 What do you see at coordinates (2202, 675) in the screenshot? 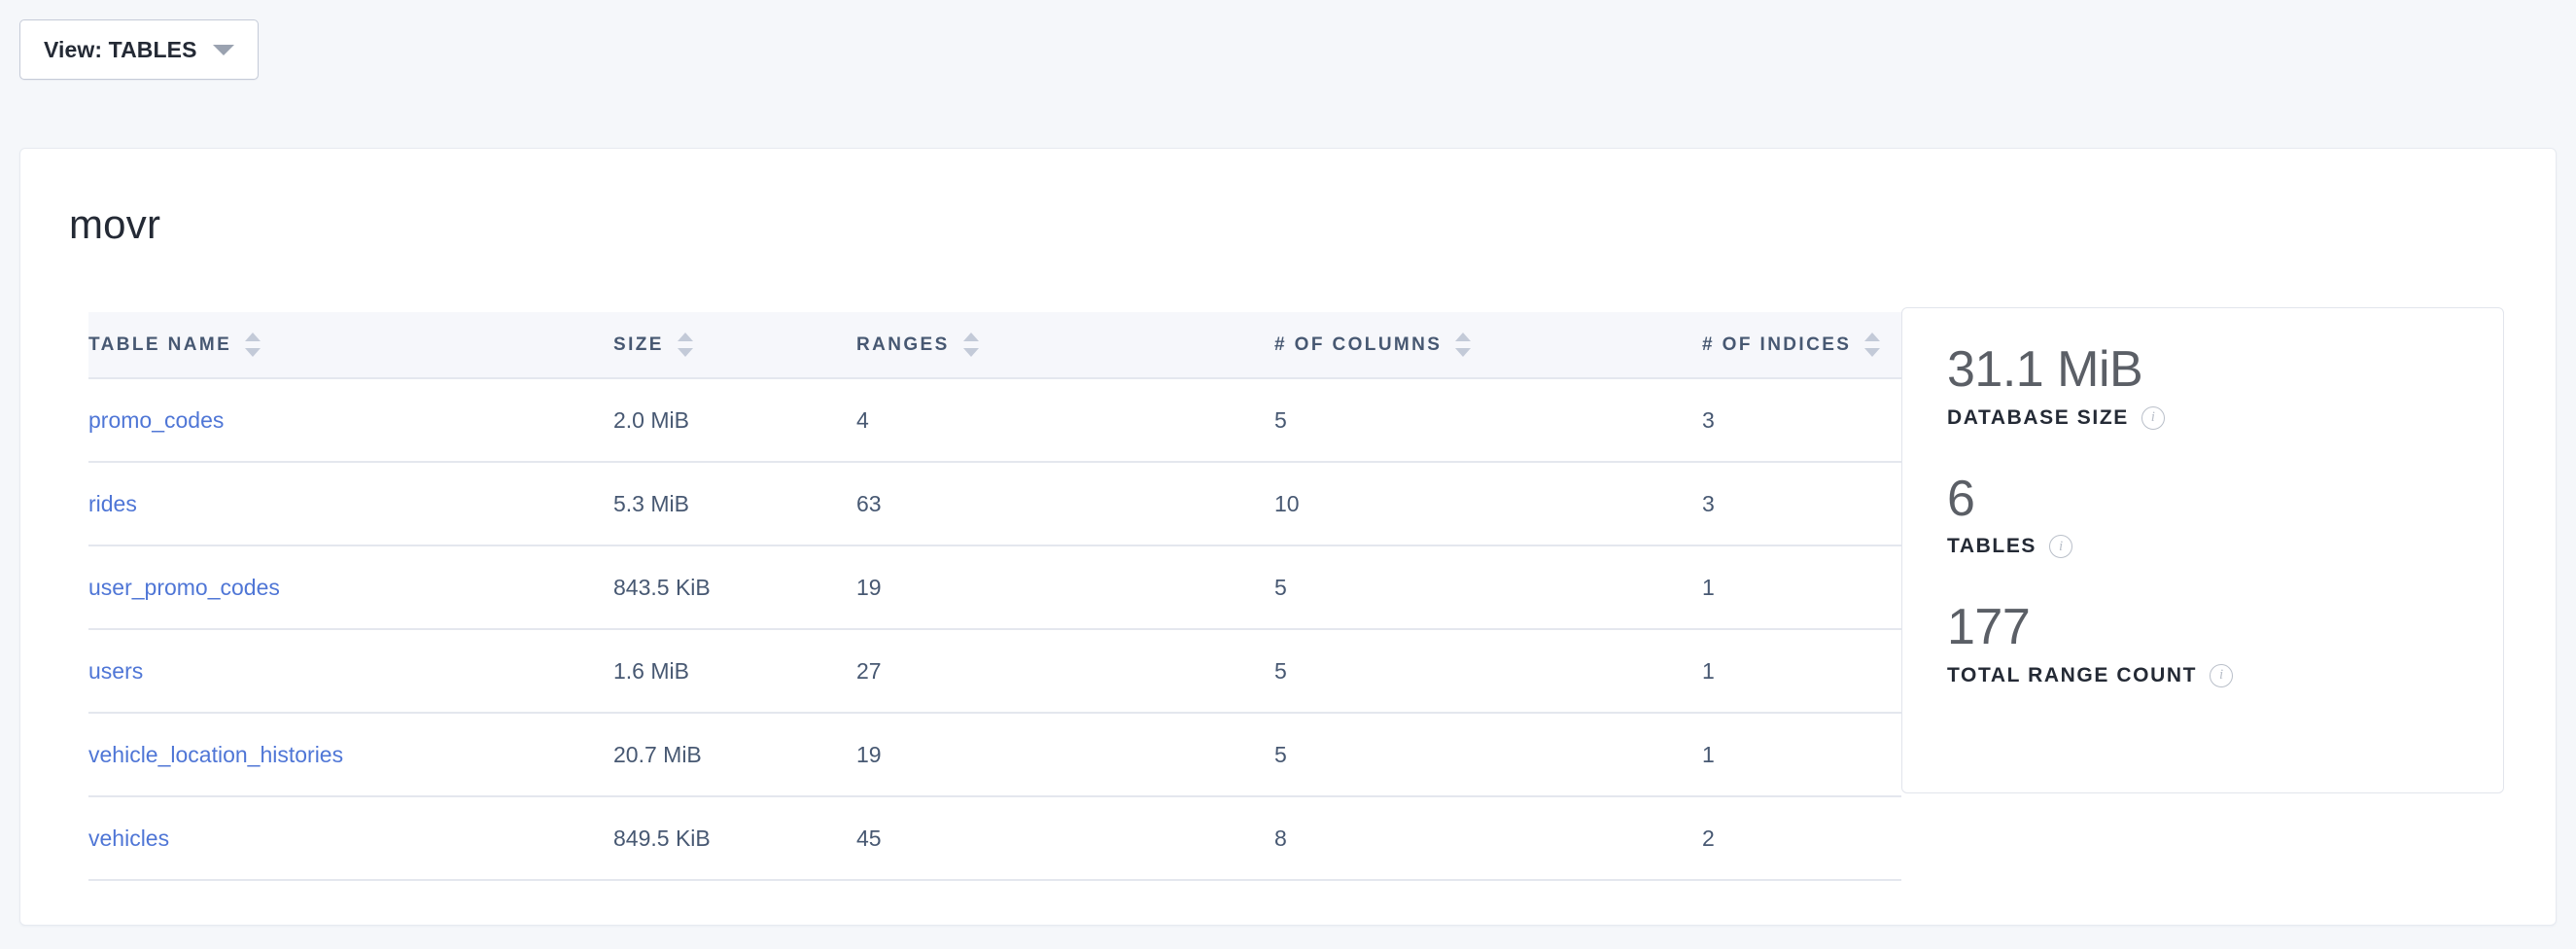
I see `stat-label-row: Total range count i` at bounding box center [2202, 675].